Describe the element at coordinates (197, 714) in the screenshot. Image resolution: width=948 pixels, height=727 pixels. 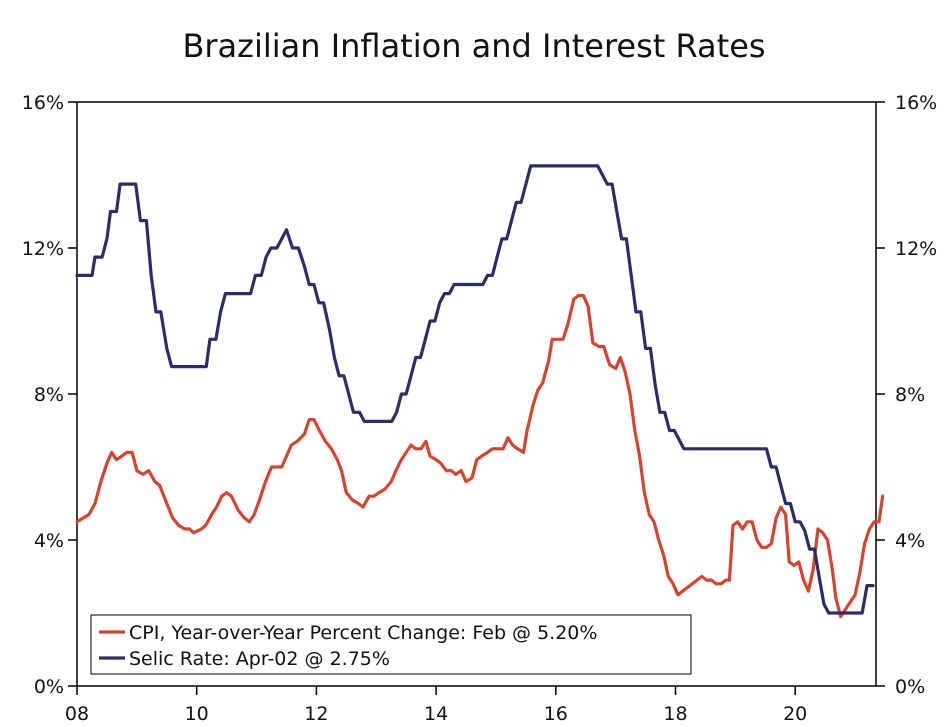
I see `x-tick-label: 10` at that location.